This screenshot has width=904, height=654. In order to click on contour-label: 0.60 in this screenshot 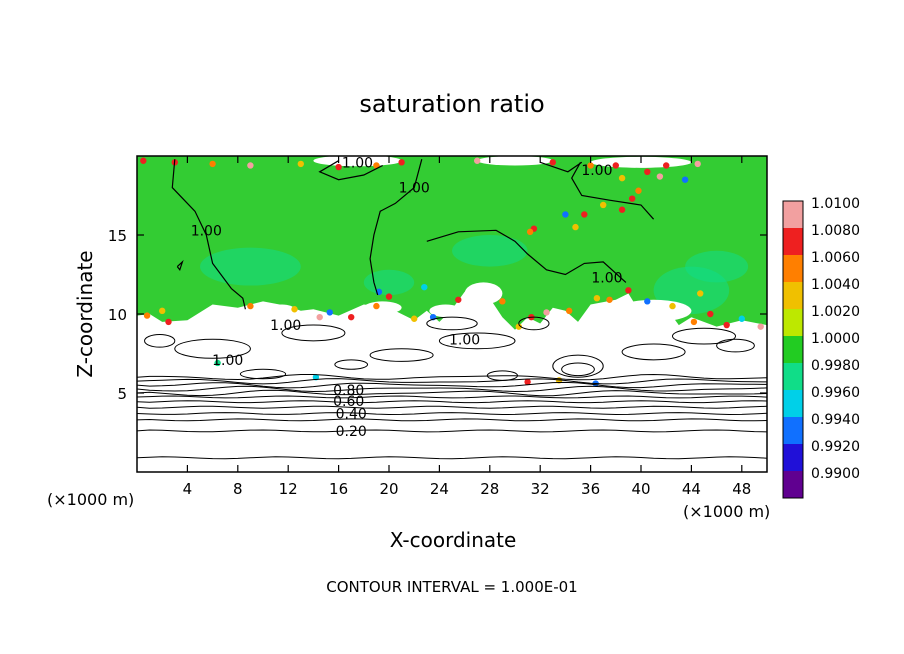, I will do `click(348, 402)`.